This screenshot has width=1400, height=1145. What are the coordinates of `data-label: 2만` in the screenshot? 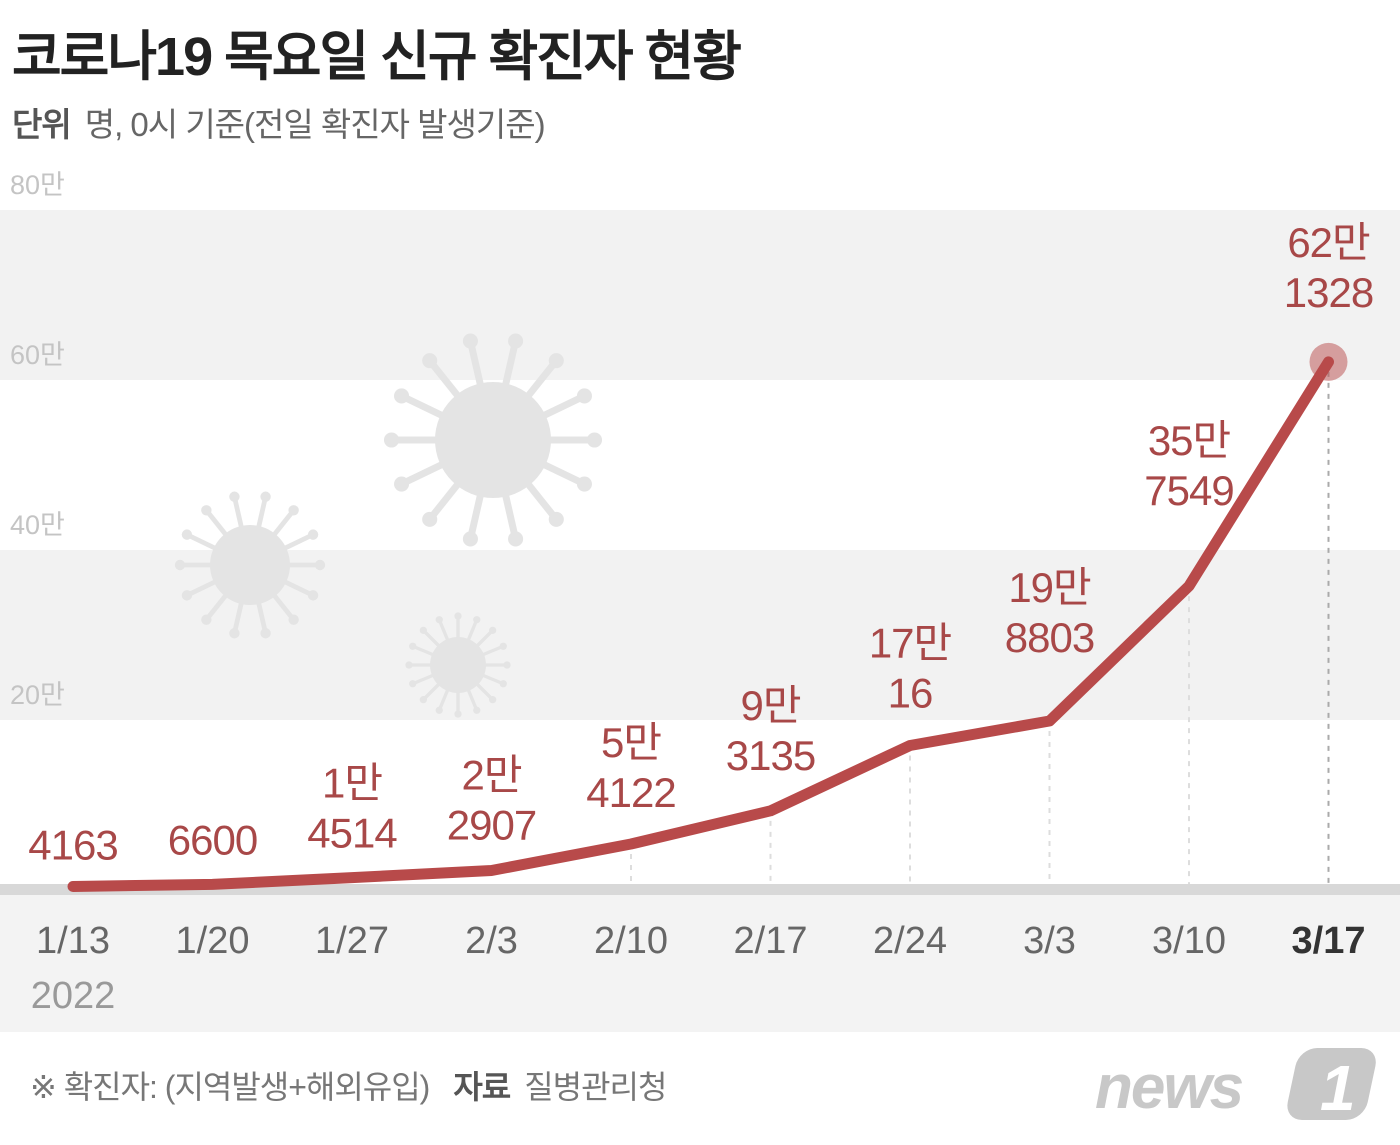 It's located at (492, 775).